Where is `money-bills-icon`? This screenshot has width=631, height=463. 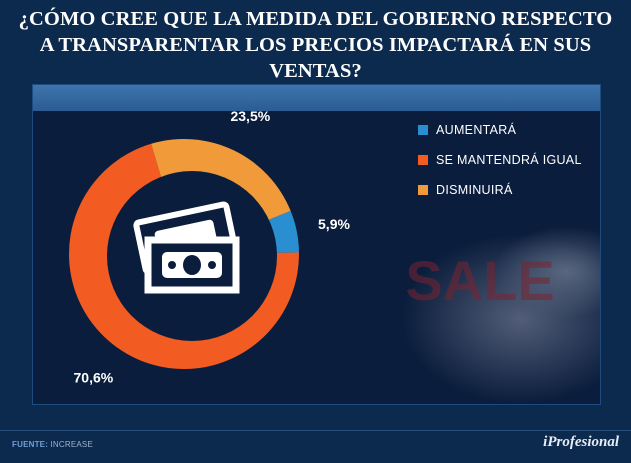 money-bills-icon is located at coordinates (192, 256).